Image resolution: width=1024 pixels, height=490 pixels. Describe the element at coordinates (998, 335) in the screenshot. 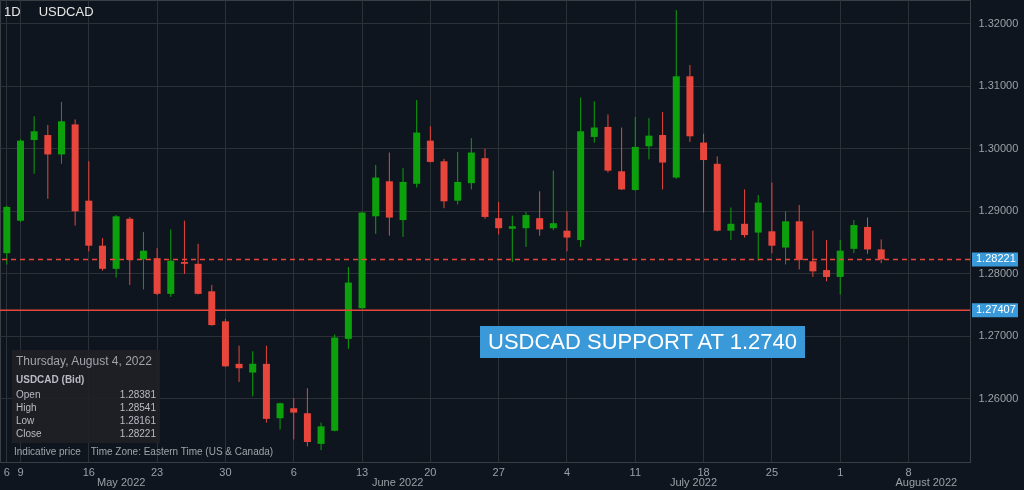

I see `y-tick-label: 1.27000` at that location.